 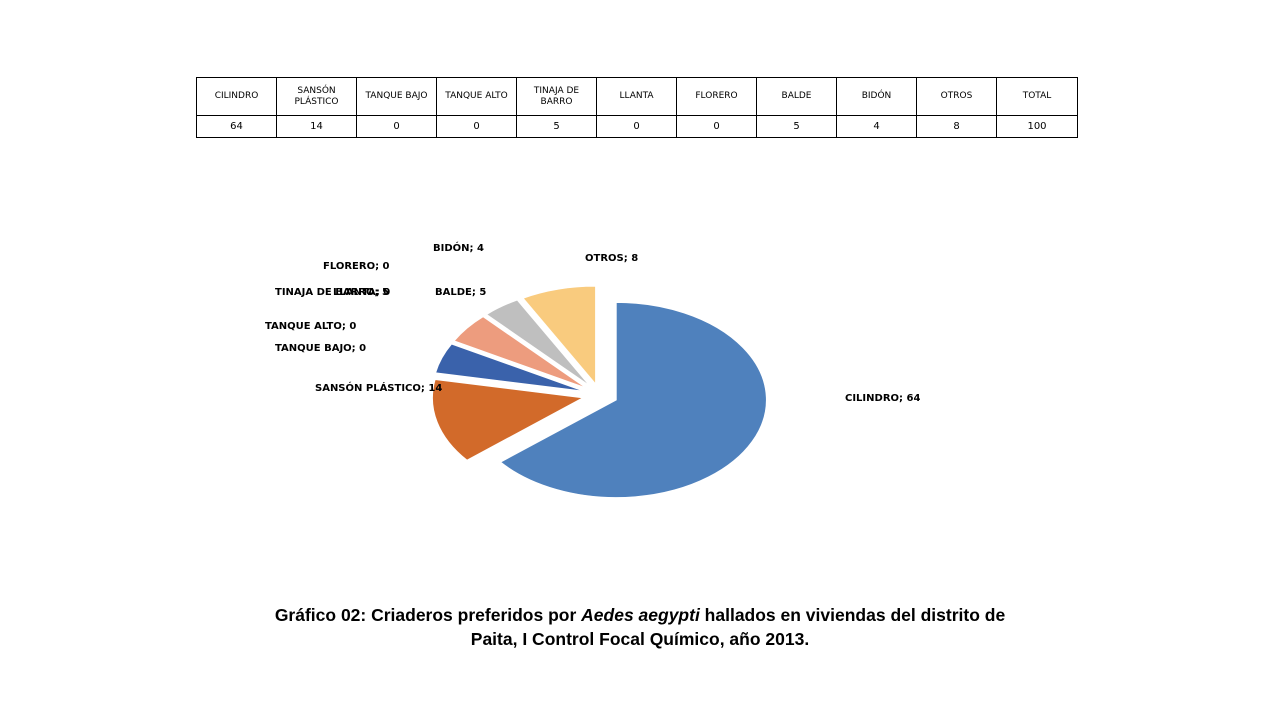 What do you see at coordinates (559, 335) in the screenshot?
I see `pie-slice-otros` at bounding box center [559, 335].